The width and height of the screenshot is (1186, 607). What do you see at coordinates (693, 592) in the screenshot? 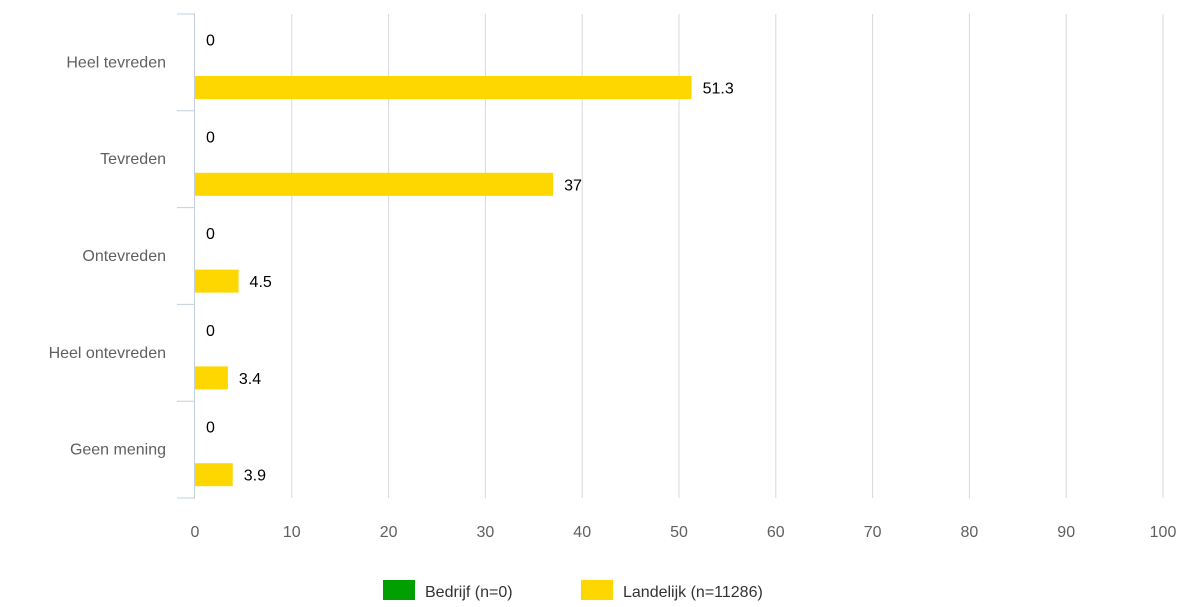
I see `legend-label: Landelijk (n=11286)` at bounding box center [693, 592].